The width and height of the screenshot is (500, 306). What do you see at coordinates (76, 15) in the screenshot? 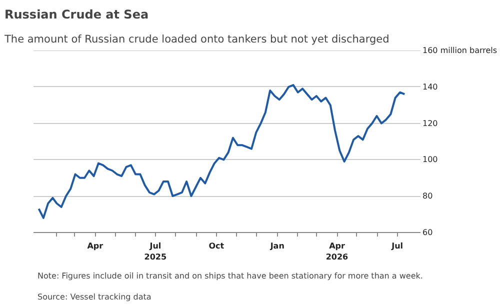
I see `chart-title: Russian Crude at Sea` at bounding box center [76, 15].